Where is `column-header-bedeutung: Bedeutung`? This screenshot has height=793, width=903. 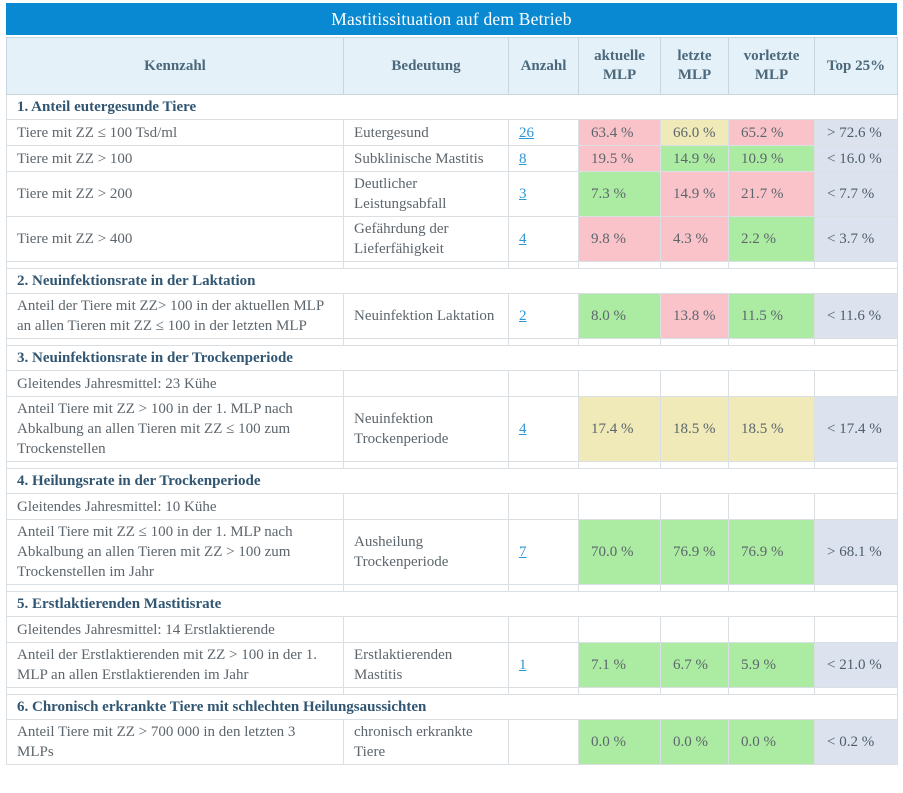 column-header-bedeutung: Bedeutung is located at coordinates (426, 66).